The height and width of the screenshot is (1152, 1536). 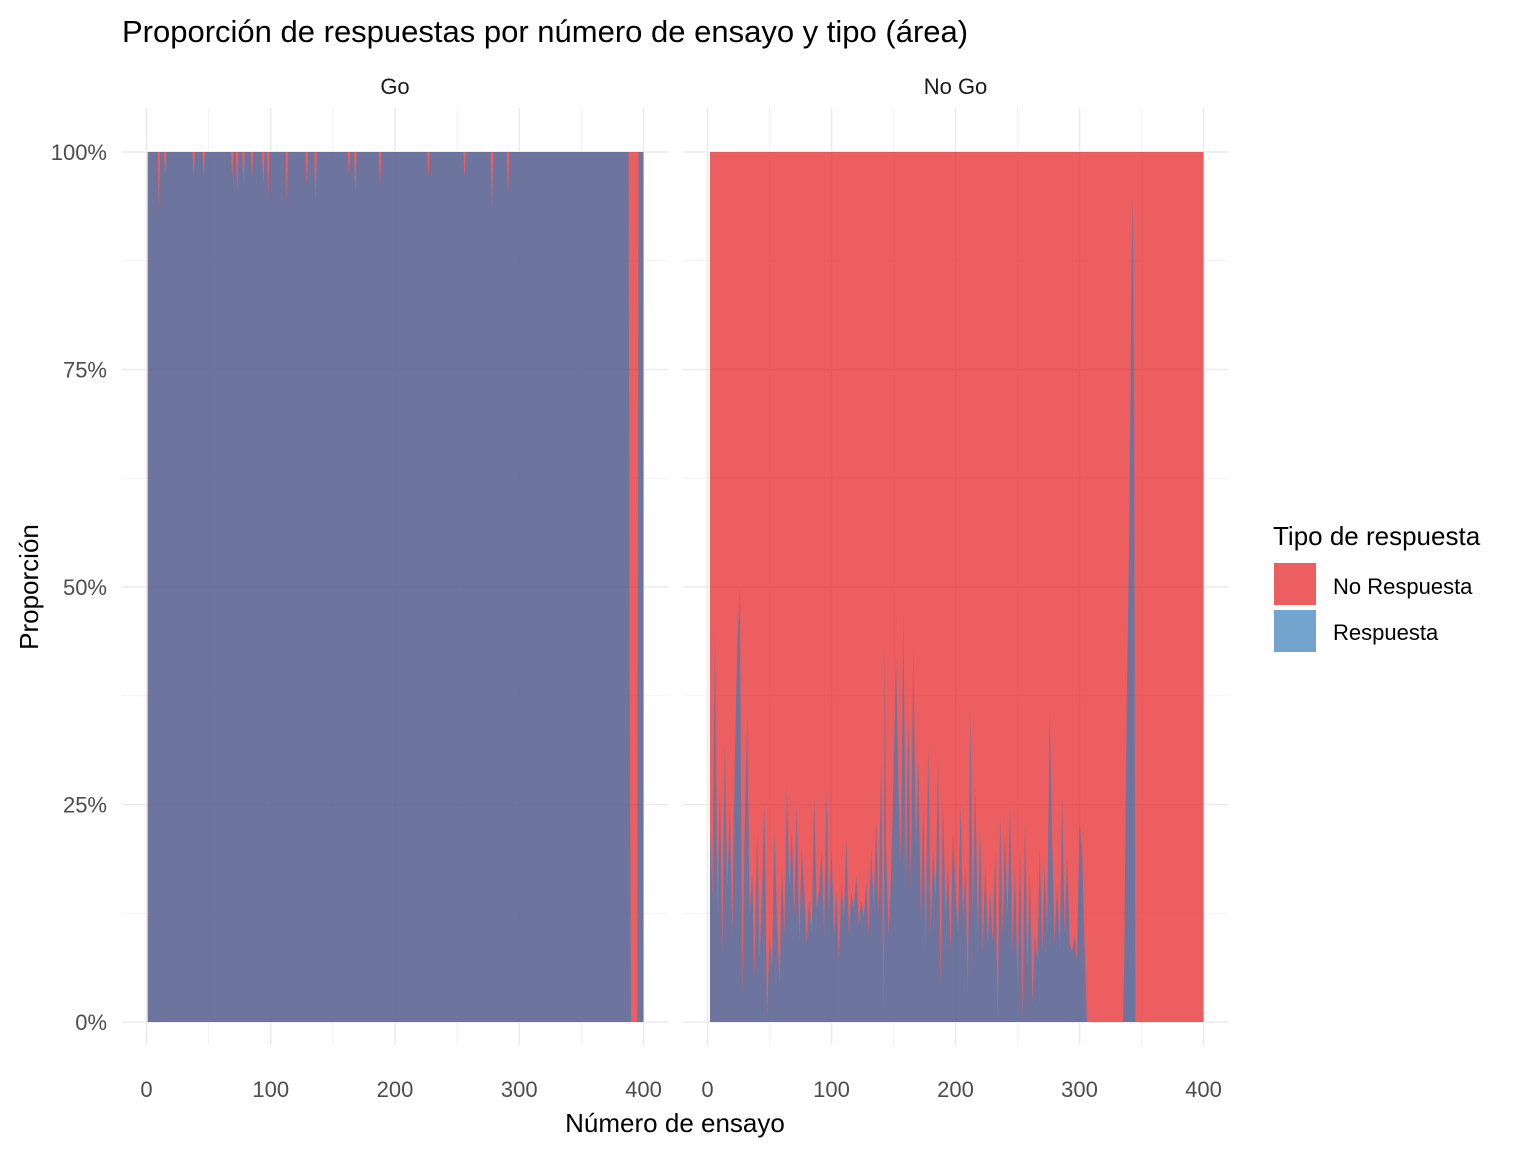 What do you see at coordinates (29, 587) in the screenshot?
I see `y-axis-title: Proporción` at bounding box center [29, 587].